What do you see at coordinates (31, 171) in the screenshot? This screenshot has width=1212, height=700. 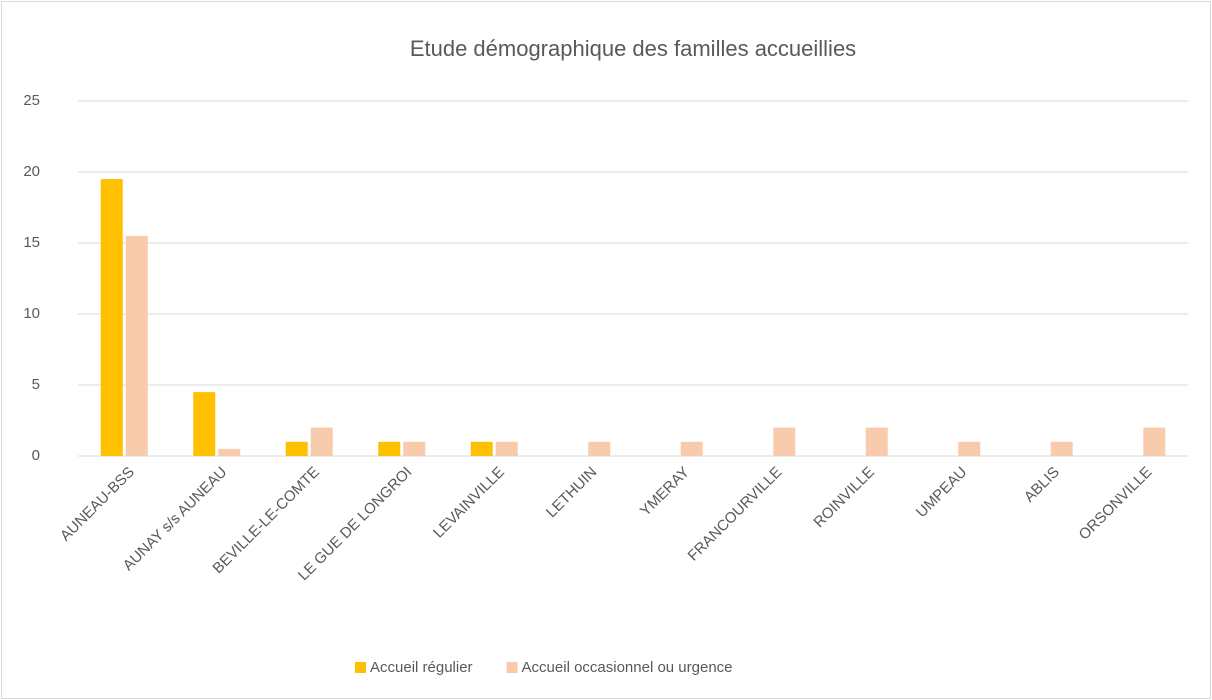 I see `y-tick-label: 20` at bounding box center [31, 171].